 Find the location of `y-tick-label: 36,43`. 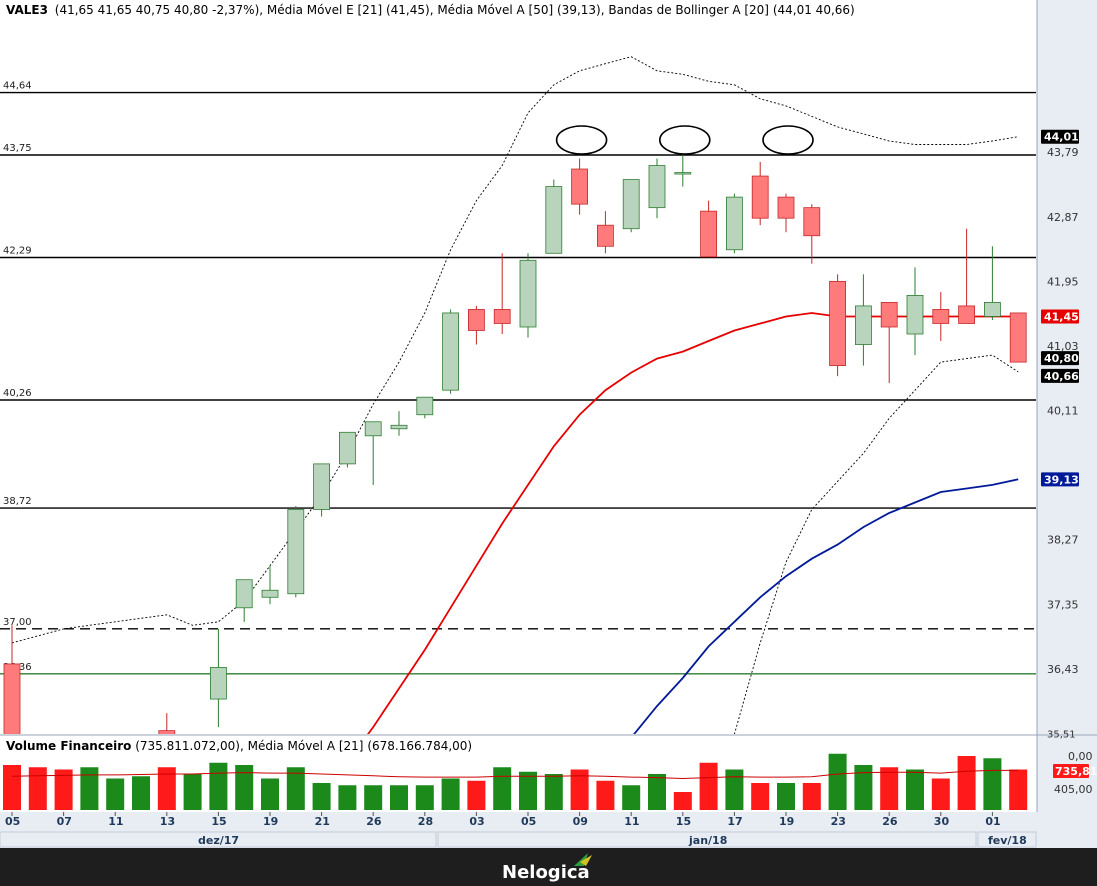

y-tick-label: 36,43 is located at coordinates (1063, 669).